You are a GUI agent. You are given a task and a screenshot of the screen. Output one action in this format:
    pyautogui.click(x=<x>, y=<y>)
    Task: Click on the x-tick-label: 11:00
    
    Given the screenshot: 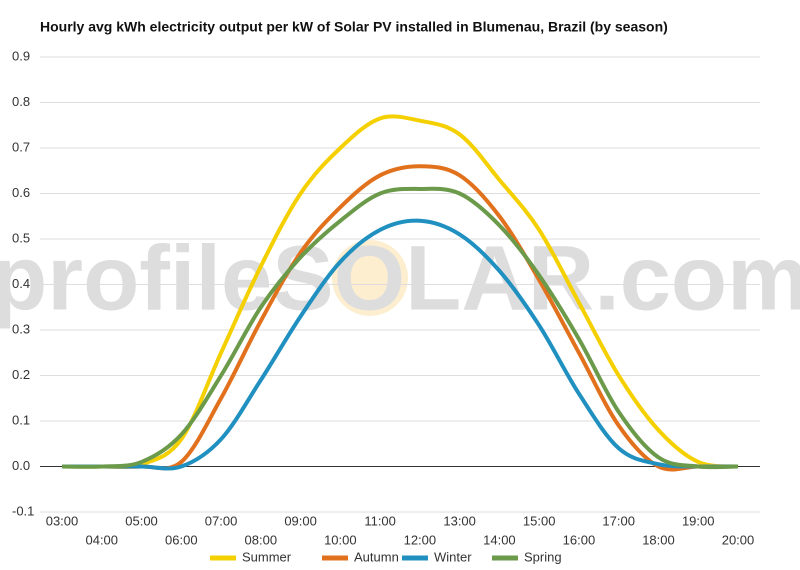 What is the action you would take?
    pyautogui.click(x=380, y=520)
    